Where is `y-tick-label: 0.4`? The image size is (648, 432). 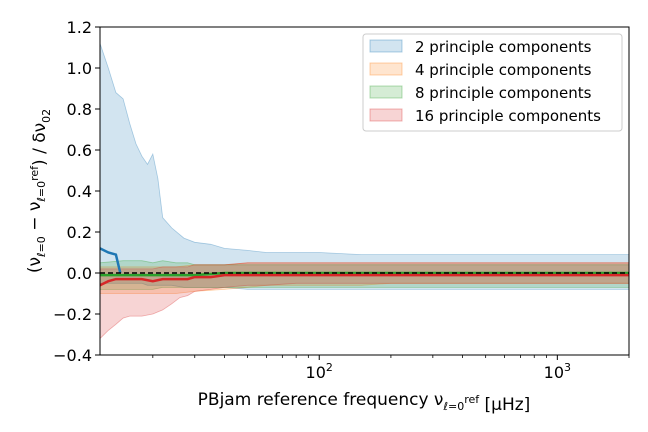 y-tick-label: 0.4 is located at coordinates (79, 191).